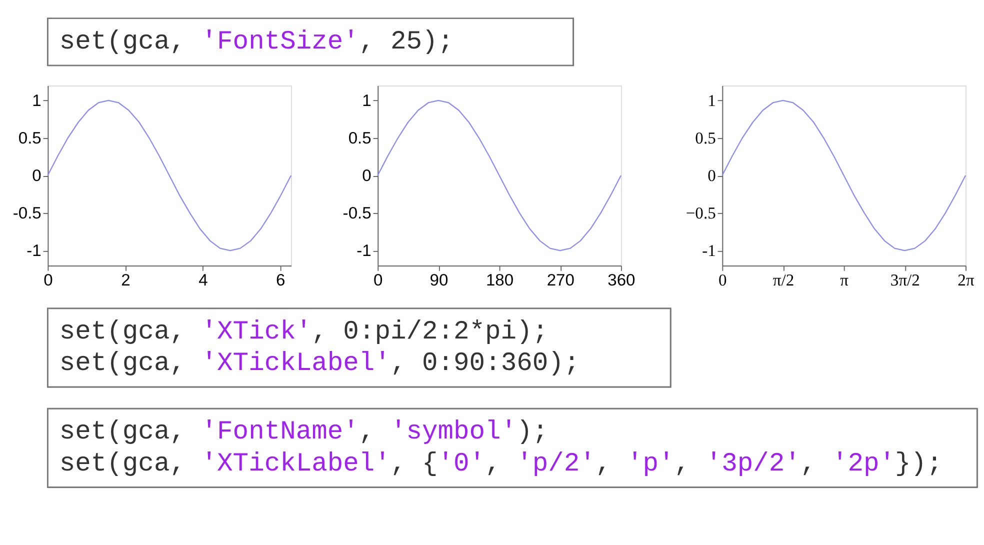  I want to click on x-tick-label: 360, so click(622, 280).